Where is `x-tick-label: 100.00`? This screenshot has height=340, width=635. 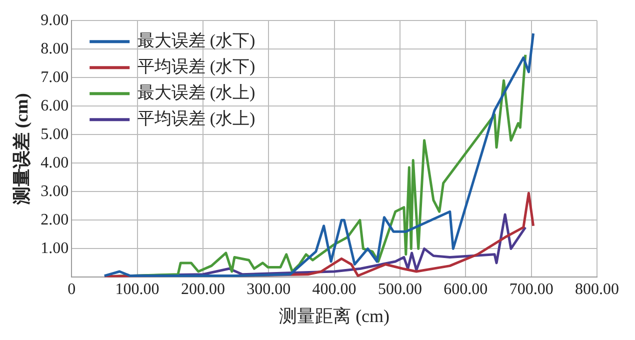 x-tick-label: 100.00 is located at coordinates (137, 289).